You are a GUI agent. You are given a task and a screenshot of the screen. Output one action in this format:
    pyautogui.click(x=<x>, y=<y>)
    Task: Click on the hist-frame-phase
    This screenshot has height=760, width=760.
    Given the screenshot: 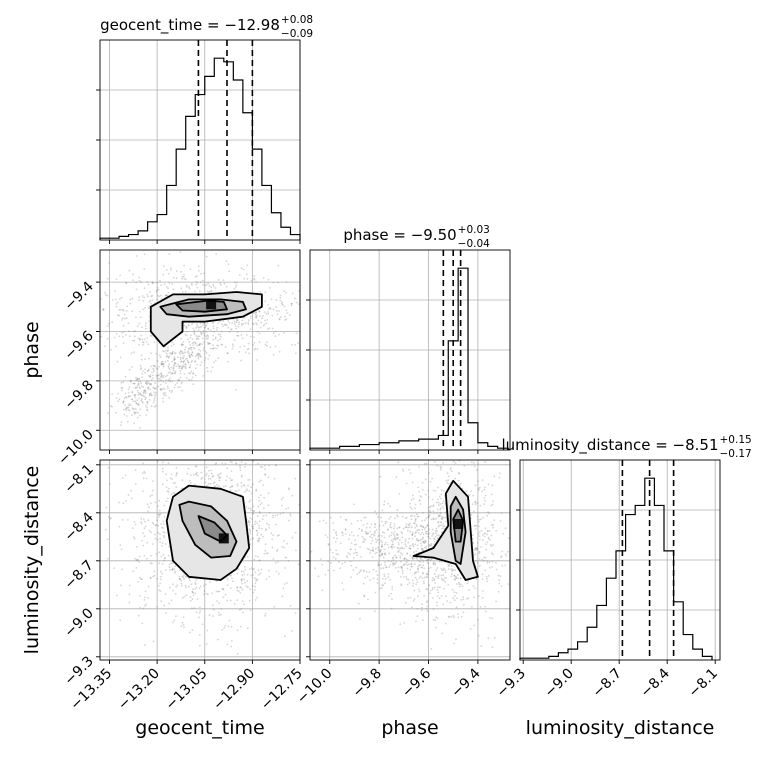 What is the action you would take?
    pyautogui.click(x=410, y=350)
    